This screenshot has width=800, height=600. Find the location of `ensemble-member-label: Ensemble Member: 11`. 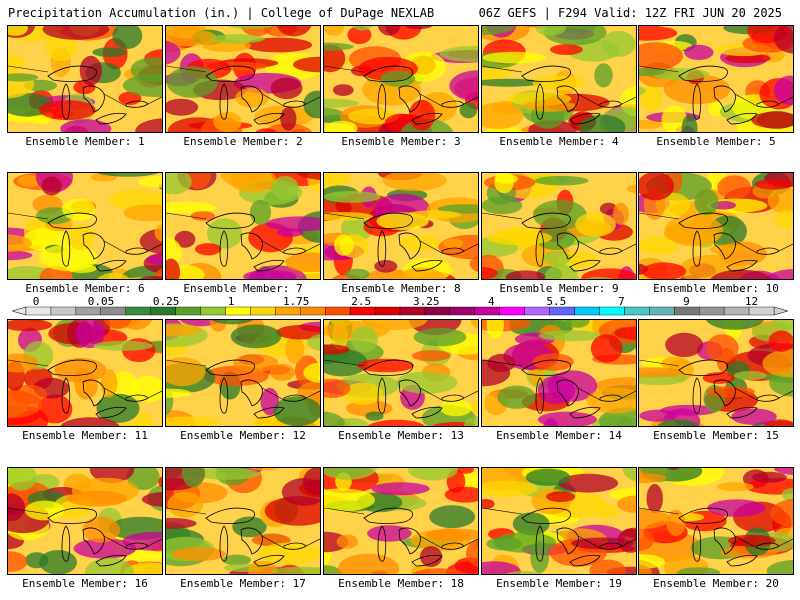

ensemble-member-label: Ensemble Member: 11 is located at coordinates (85, 435).